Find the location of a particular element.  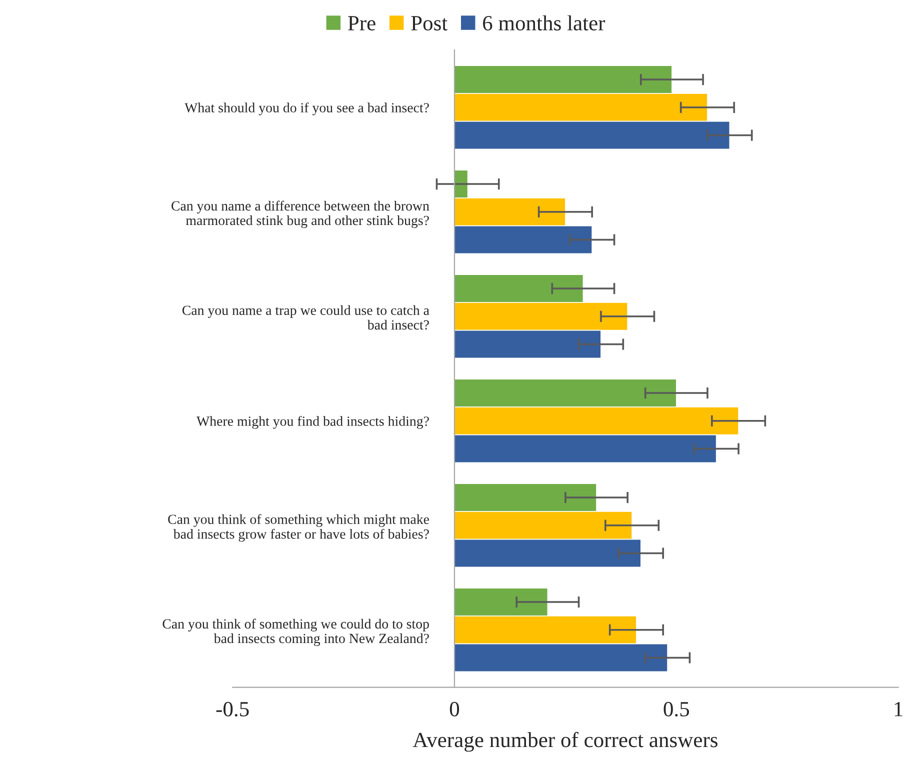

x-tick-label: 0 is located at coordinates (455, 709).